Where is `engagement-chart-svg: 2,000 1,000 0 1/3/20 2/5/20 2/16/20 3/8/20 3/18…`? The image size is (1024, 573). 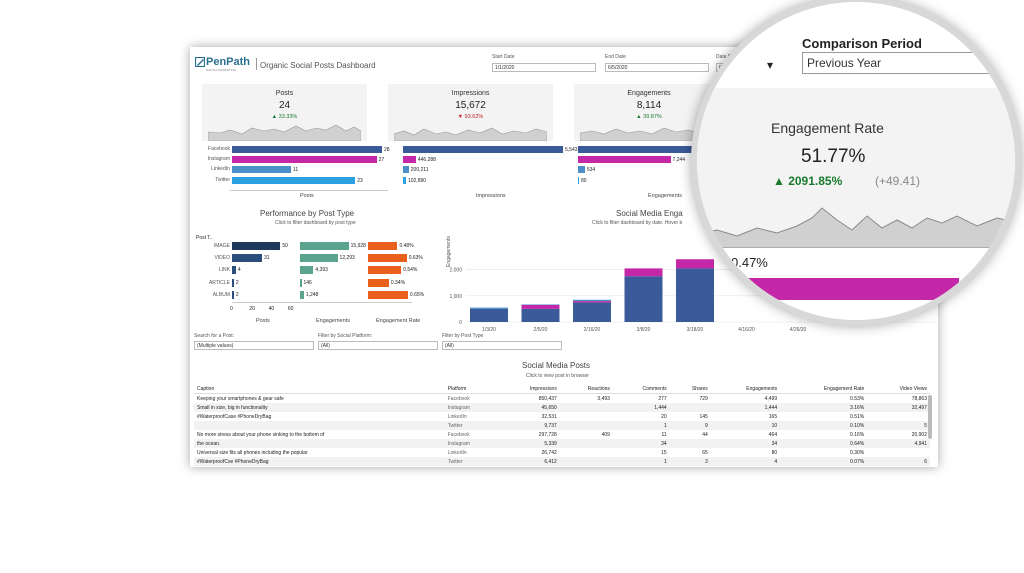 engagement-chart-svg: 2,000 1,000 0 1/3/20 2/5/20 2/16/20 3/8/20 3/18… is located at coordinates (684, 282).